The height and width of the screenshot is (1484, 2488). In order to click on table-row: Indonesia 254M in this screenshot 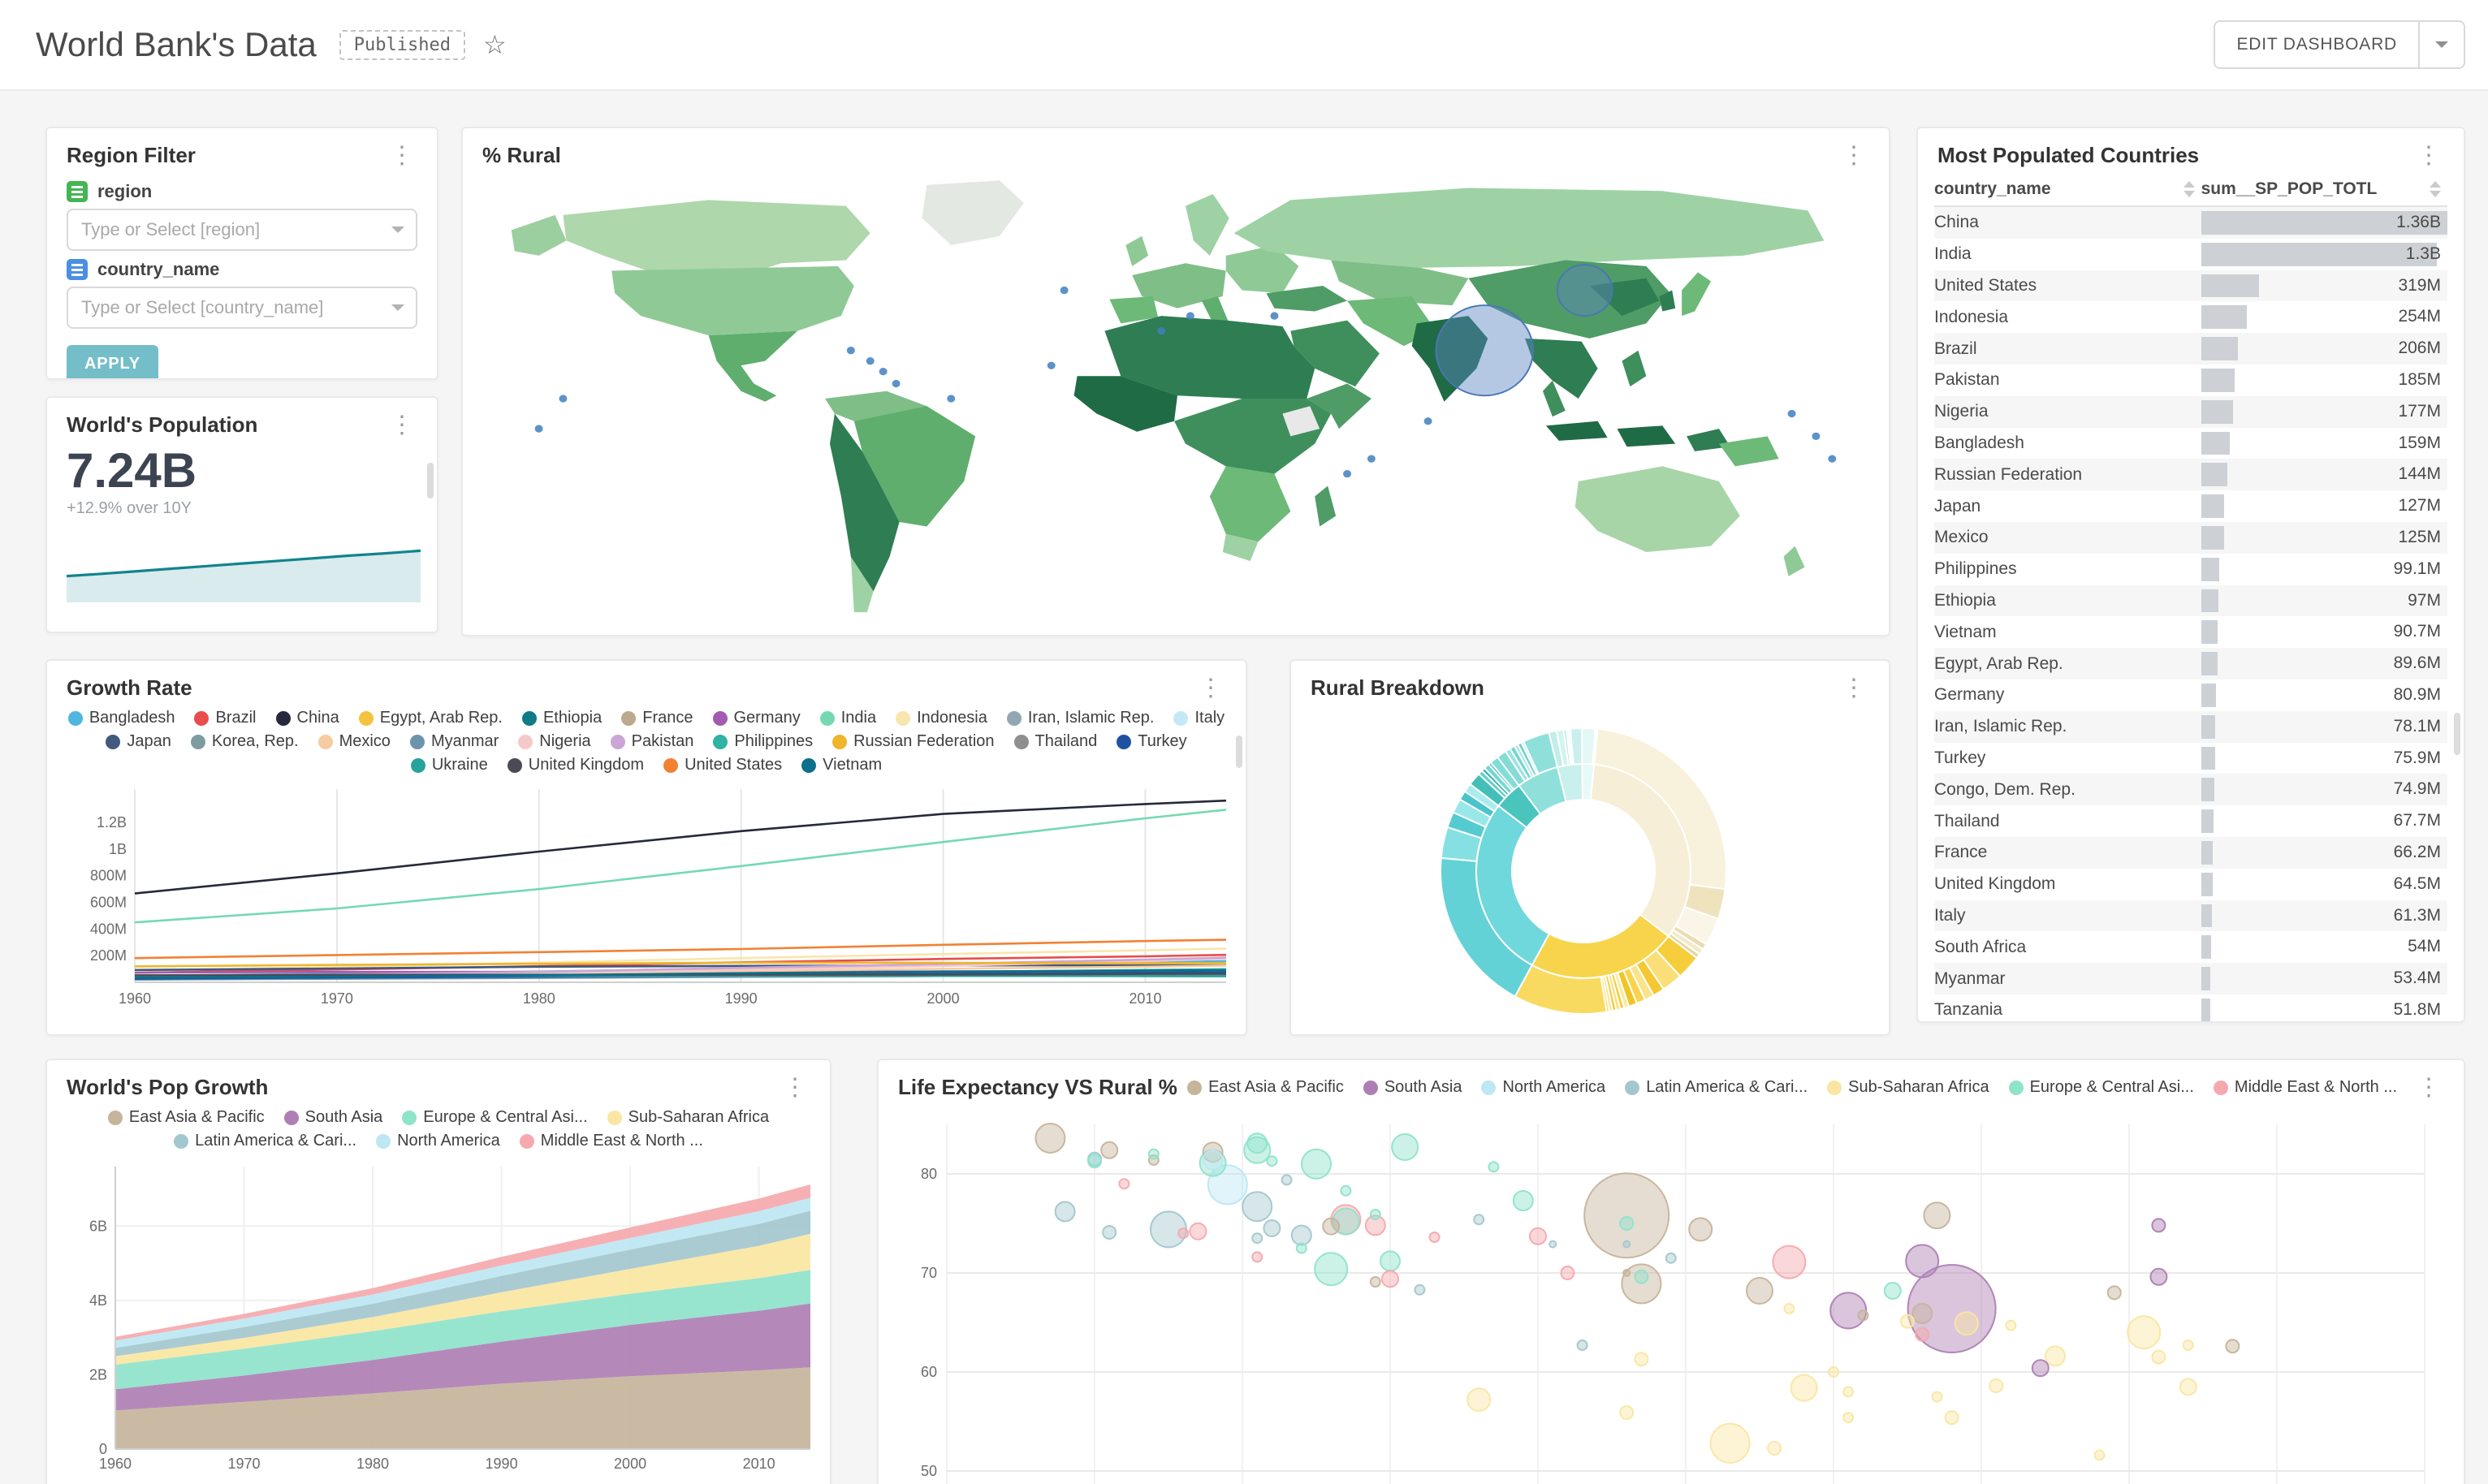, I will do `click(2190, 317)`.